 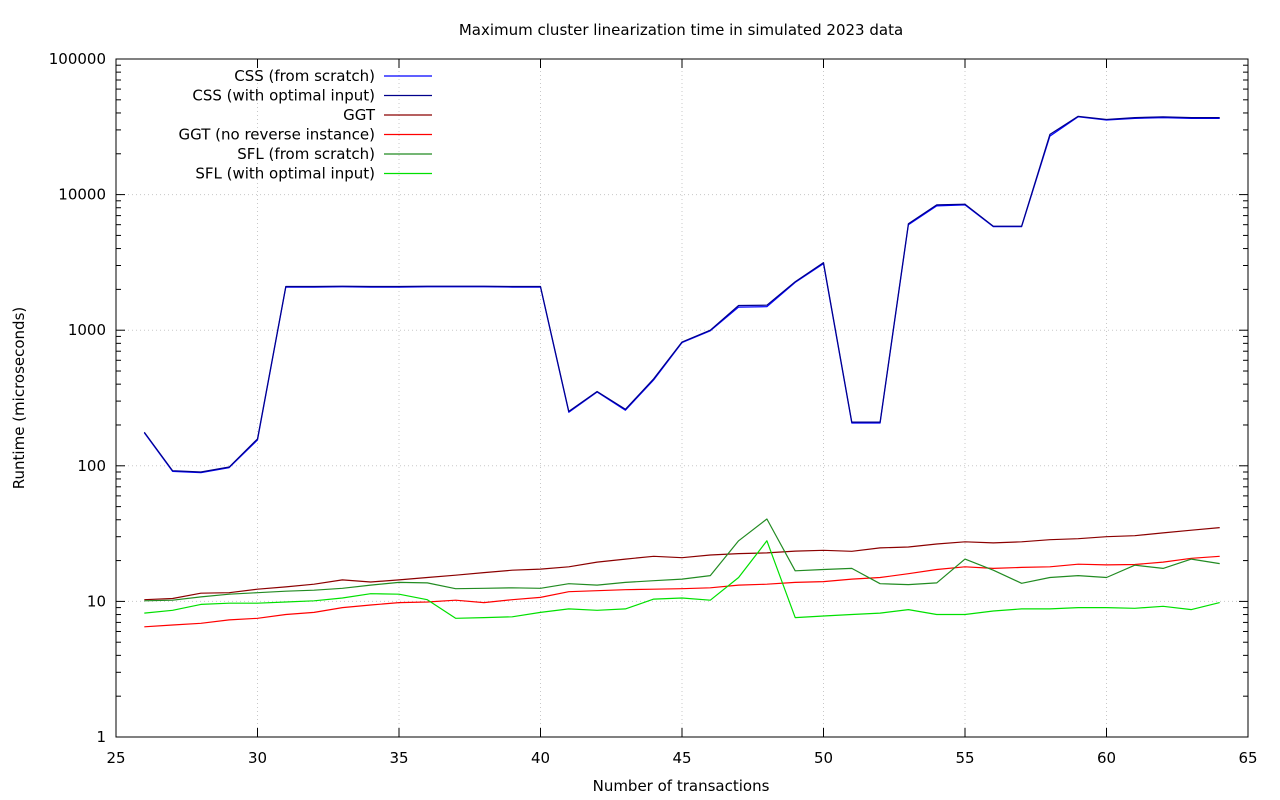 I want to click on legend-label: GGT (no reverse instance), so click(x=277, y=135).